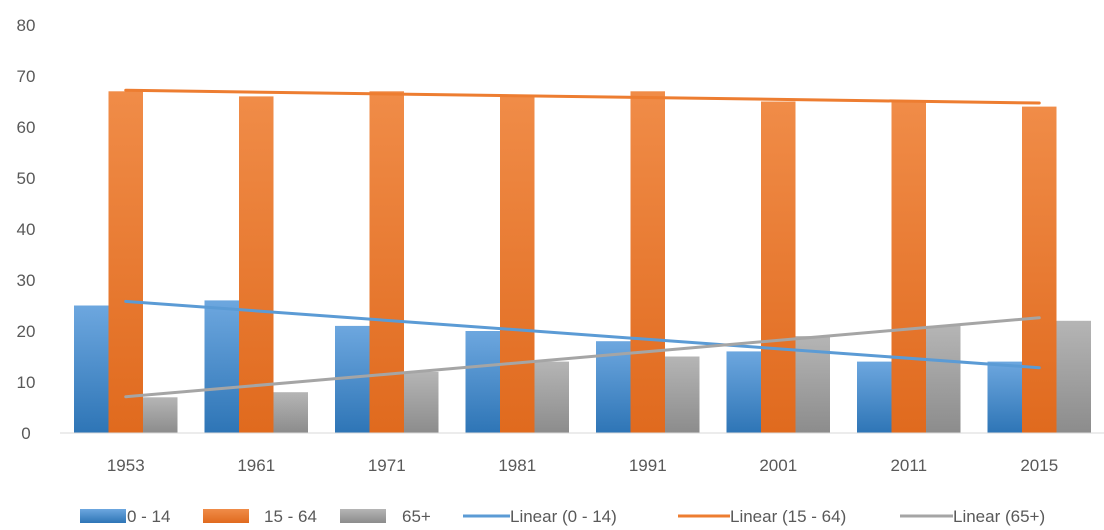  What do you see at coordinates (788, 516) in the screenshot?
I see `legend-label: Linear (15 - 64)` at bounding box center [788, 516].